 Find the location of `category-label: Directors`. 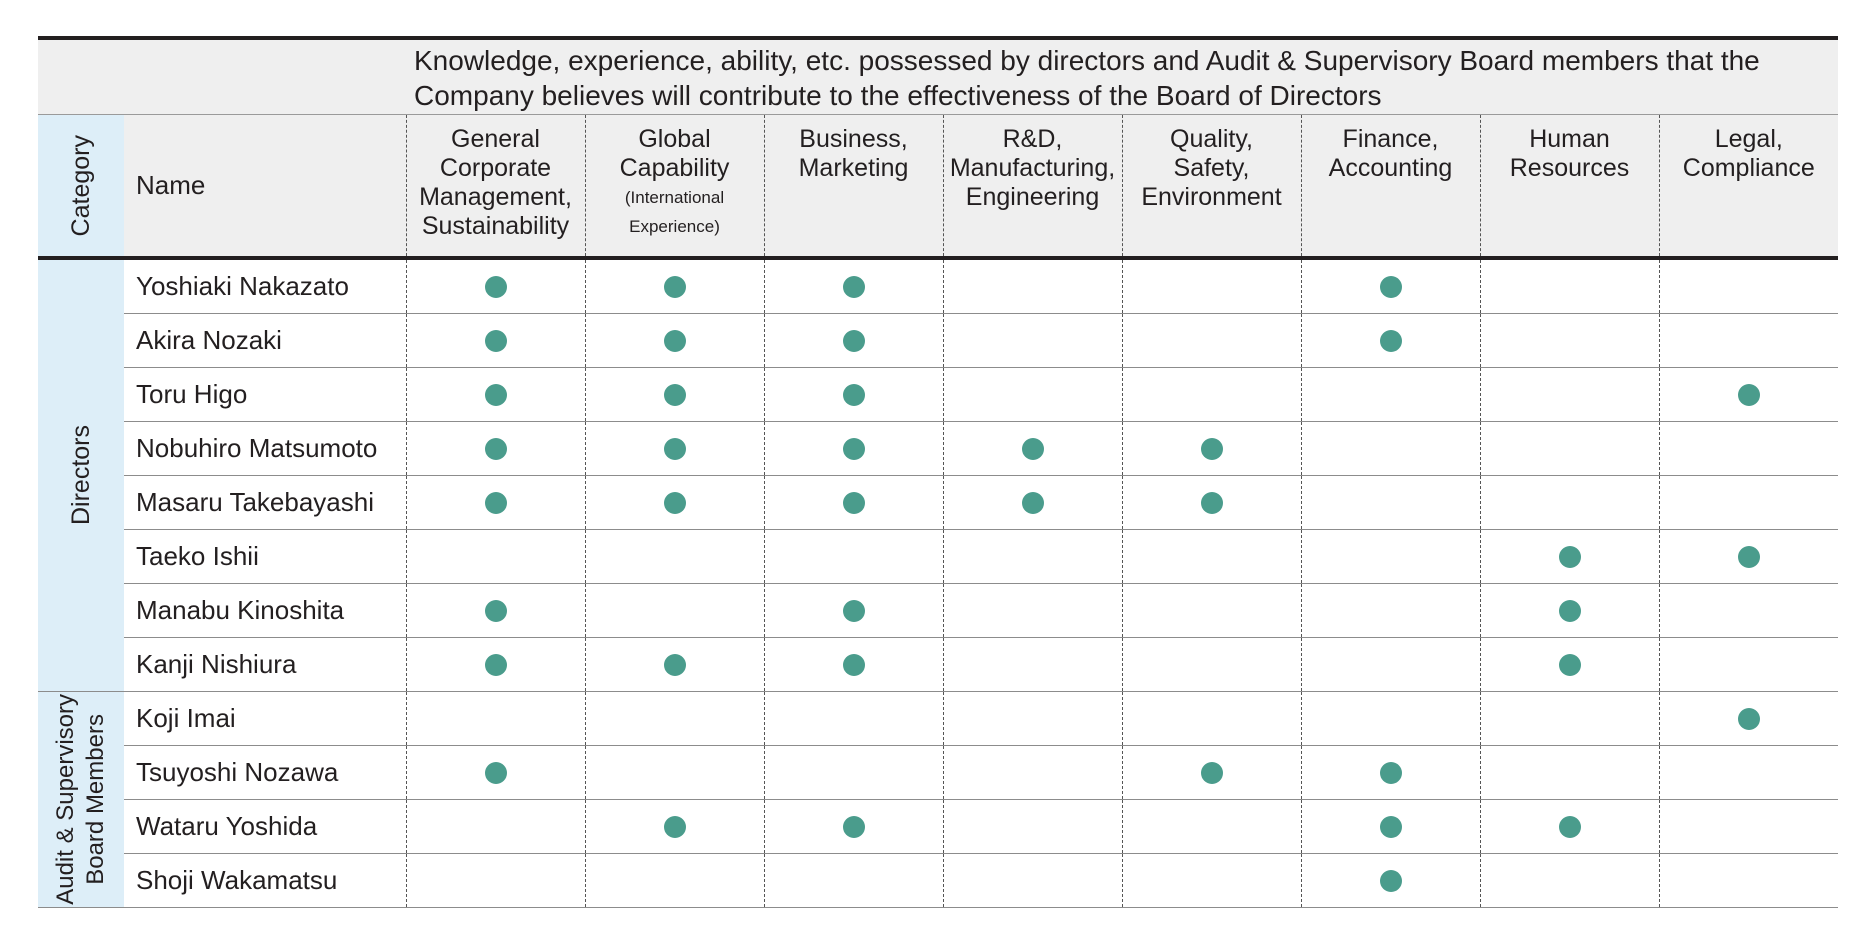

category-label: Directors is located at coordinates (81, 475).